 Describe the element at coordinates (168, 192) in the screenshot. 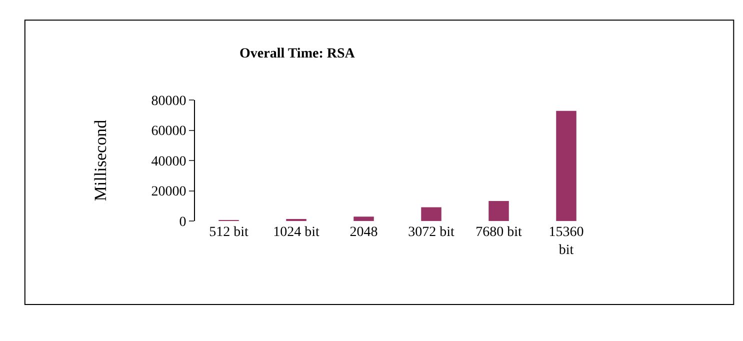

I see `y-tick-label: 20000` at that location.